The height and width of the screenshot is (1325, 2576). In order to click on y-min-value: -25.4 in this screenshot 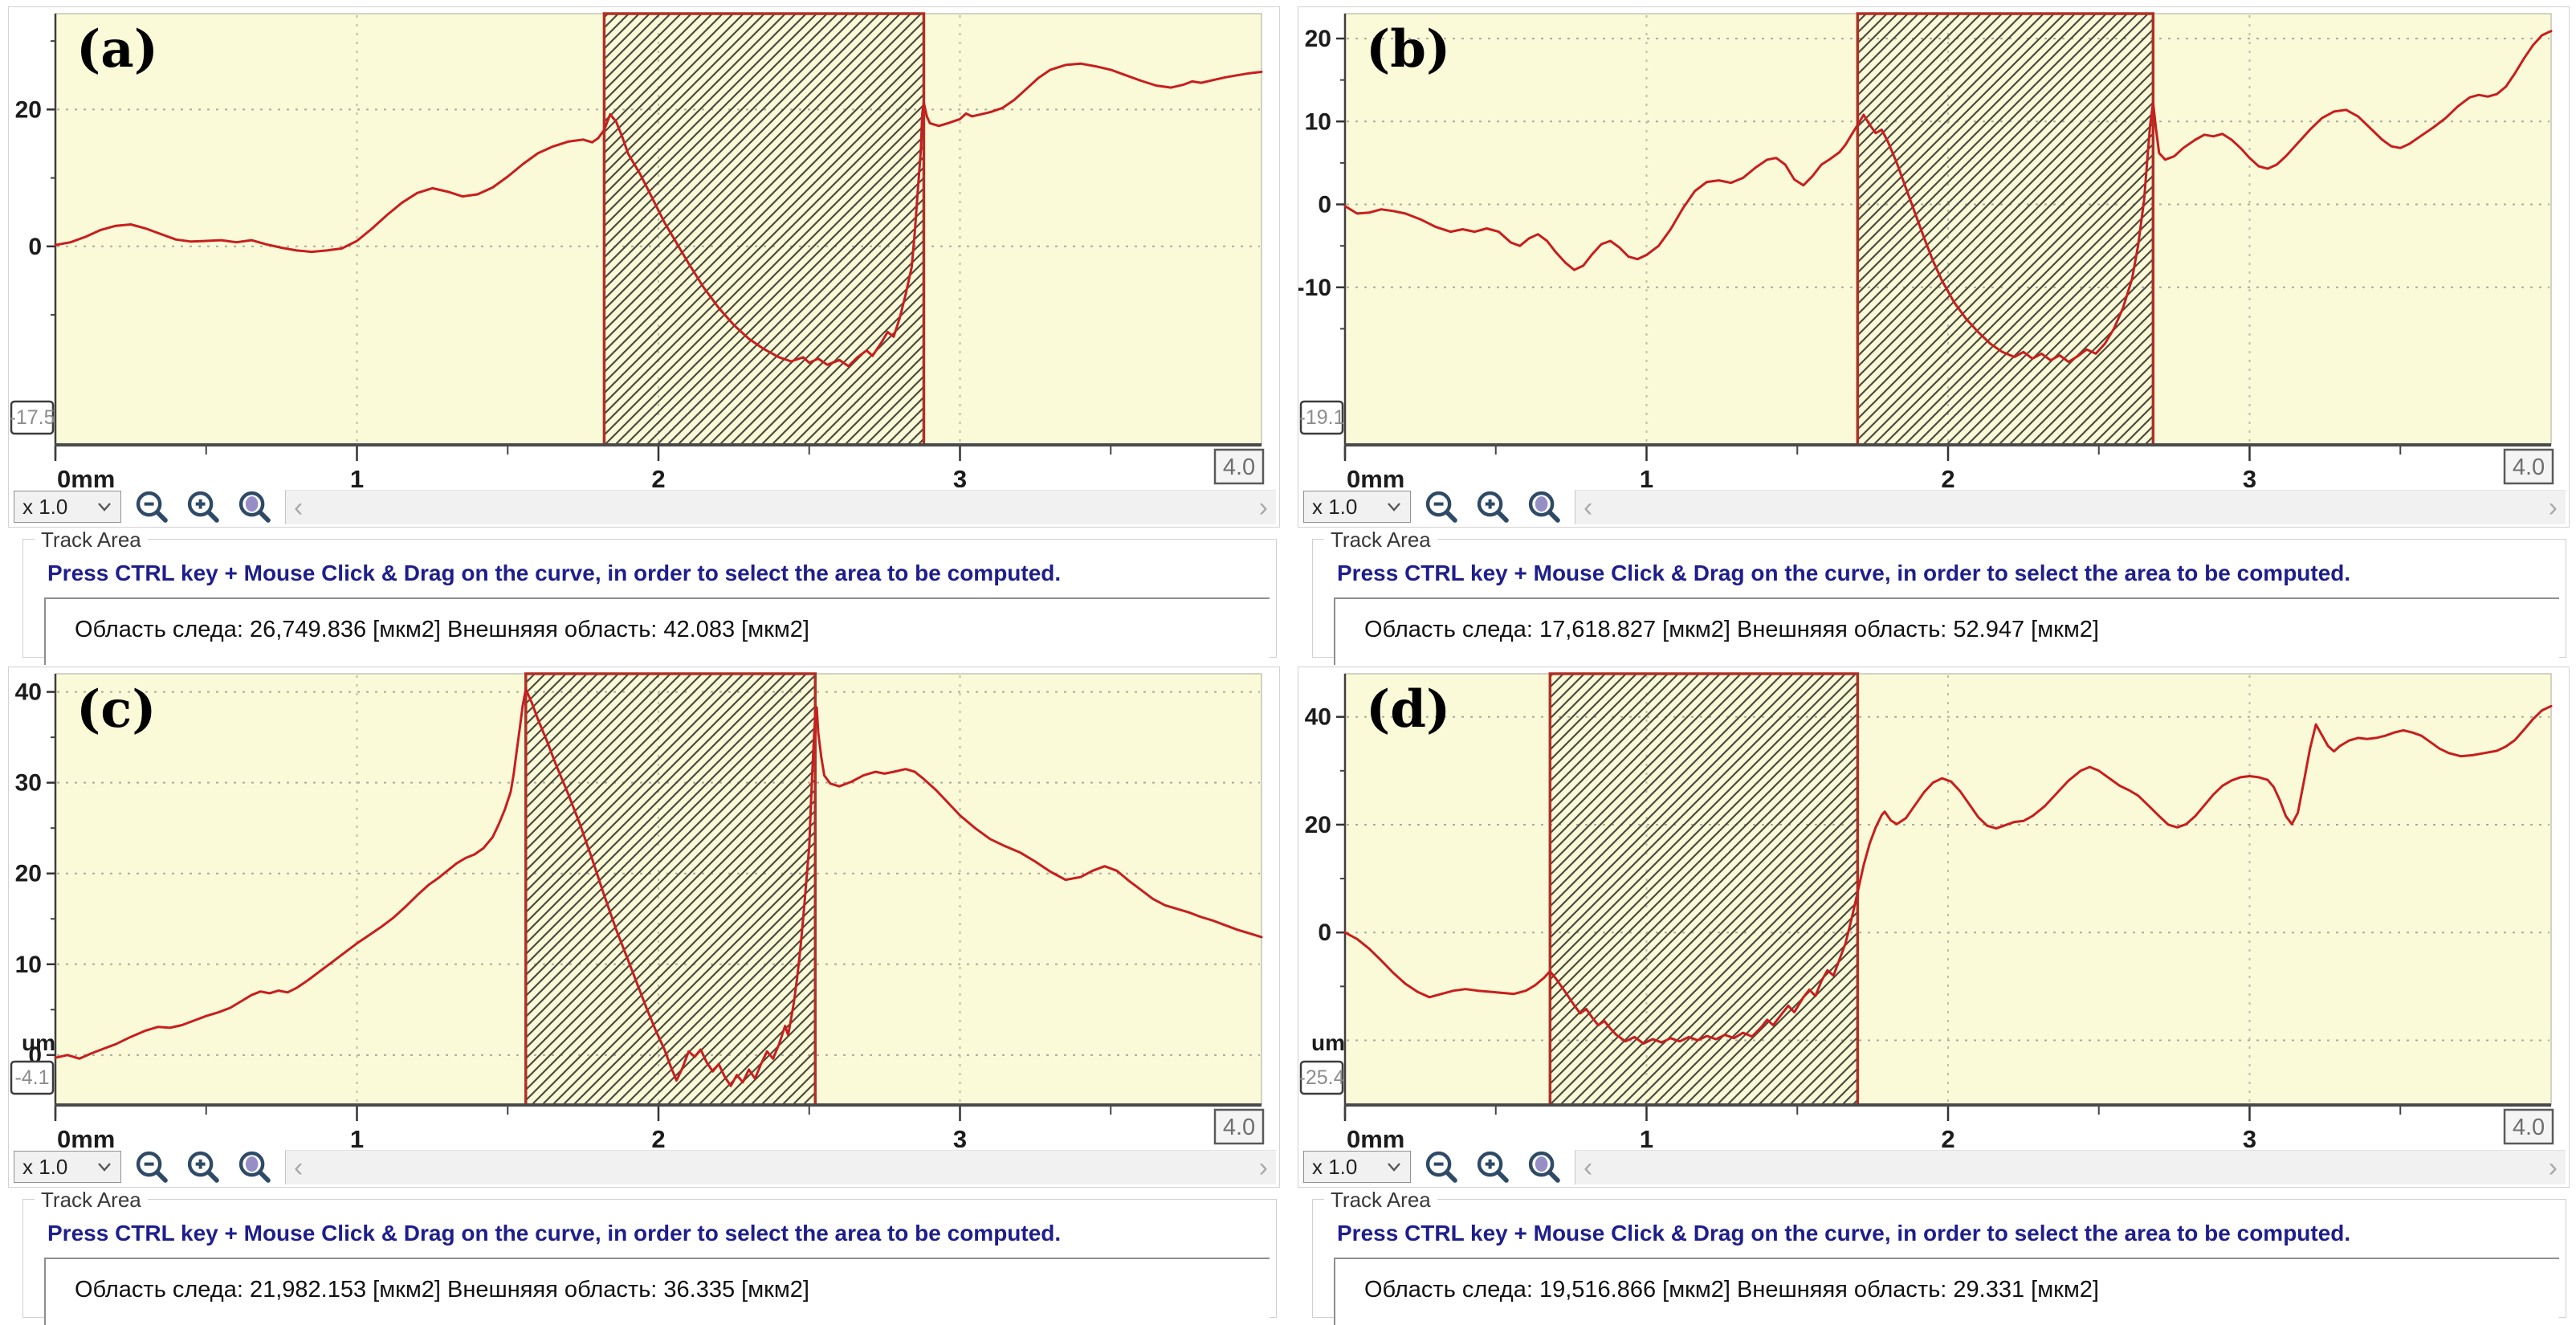, I will do `click(1322, 1077)`.